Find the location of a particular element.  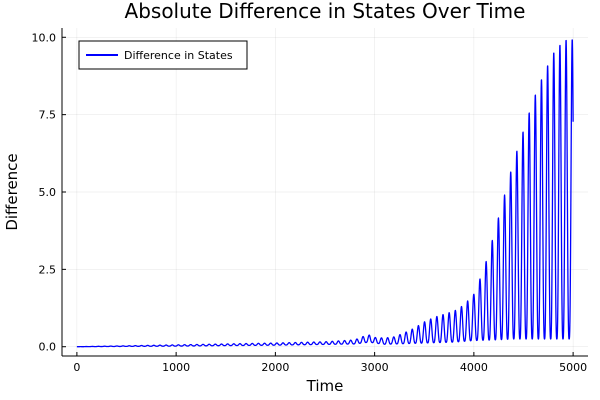

y-axis-label: Difference is located at coordinates (12, 191).